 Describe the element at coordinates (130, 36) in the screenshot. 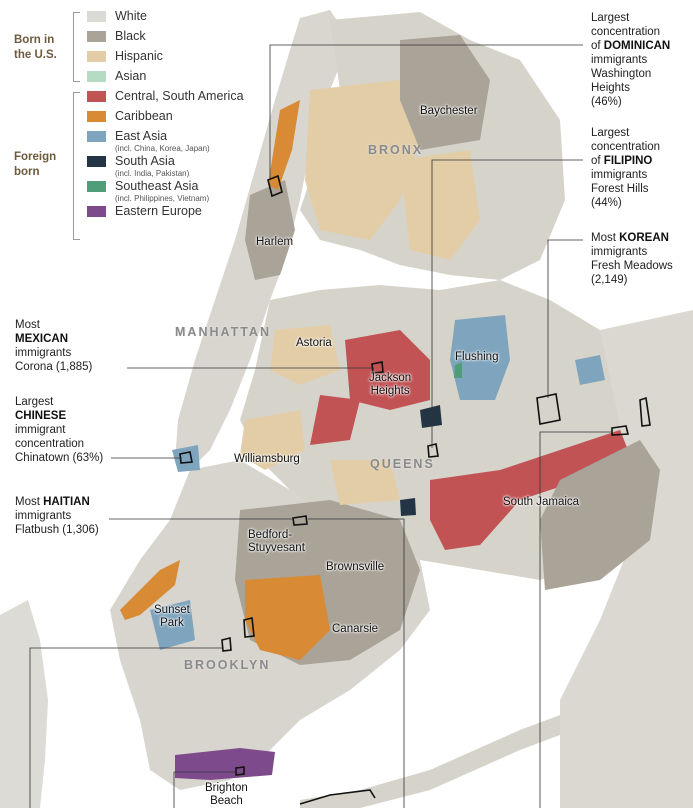

I see `legend-label: Black` at that location.